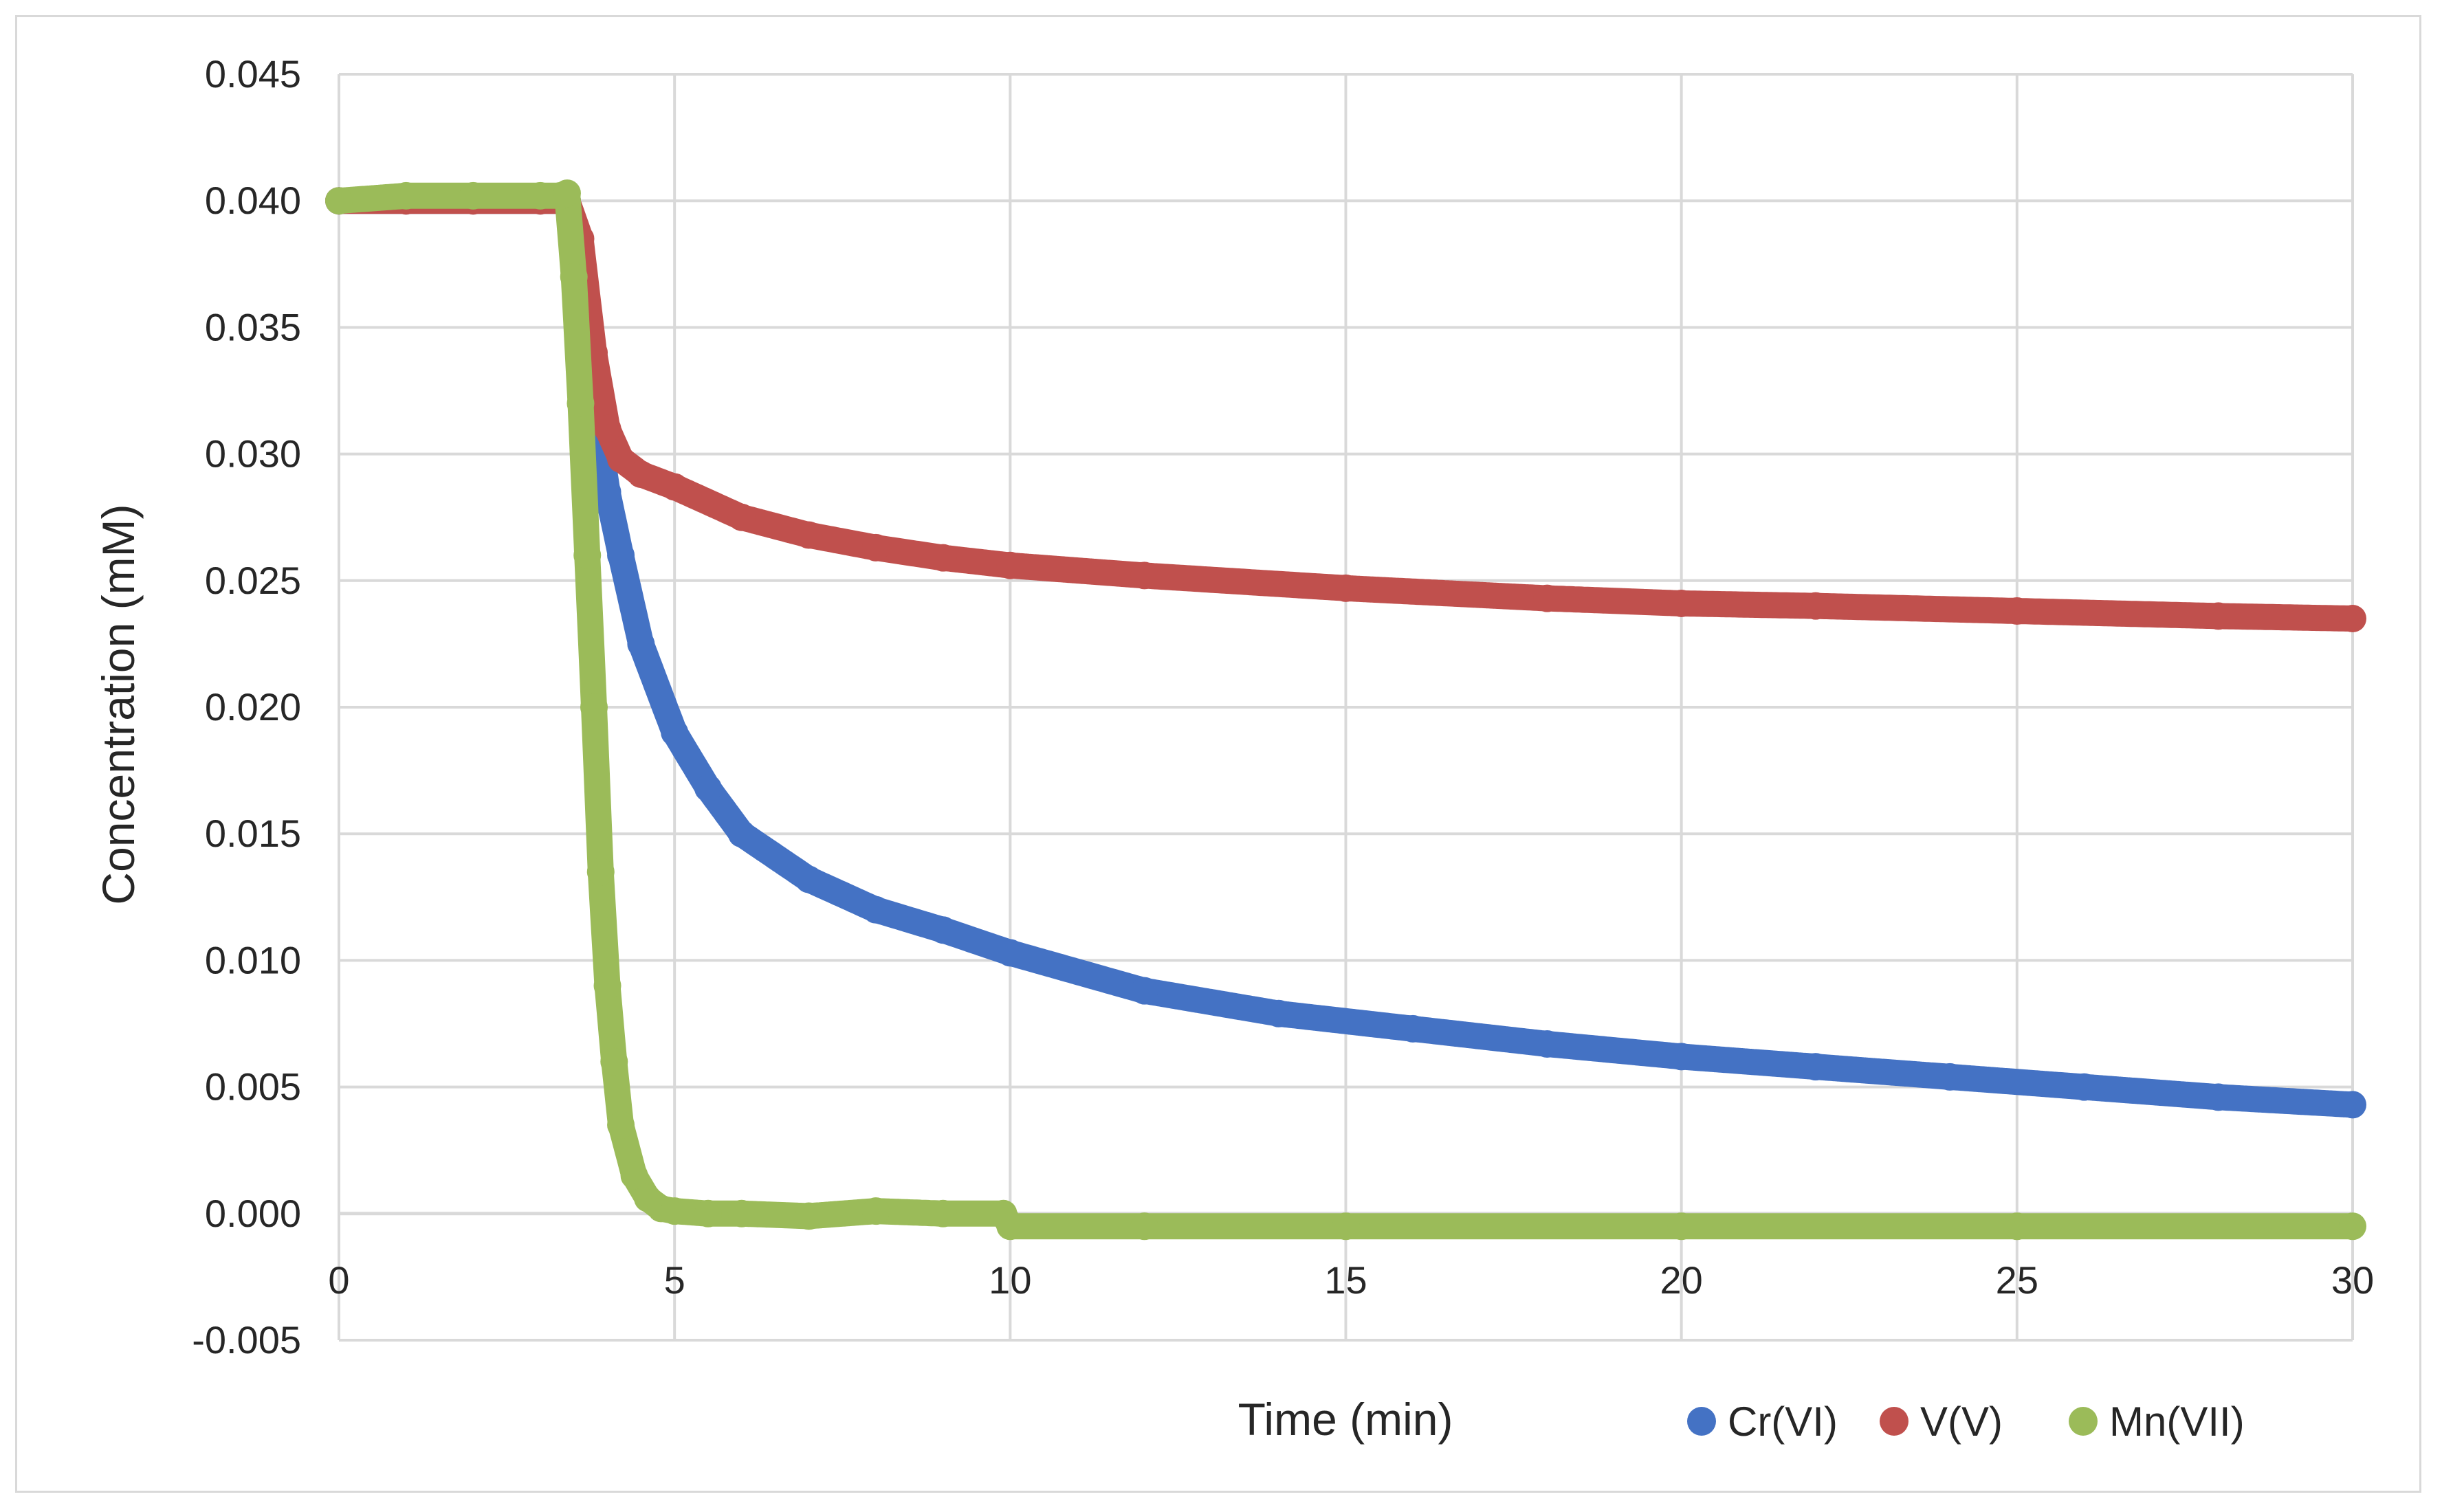 The image size is (2453, 1512). What do you see at coordinates (2177, 1422) in the screenshot?
I see `legend-label: Mn(VII)` at bounding box center [2177, 1422].